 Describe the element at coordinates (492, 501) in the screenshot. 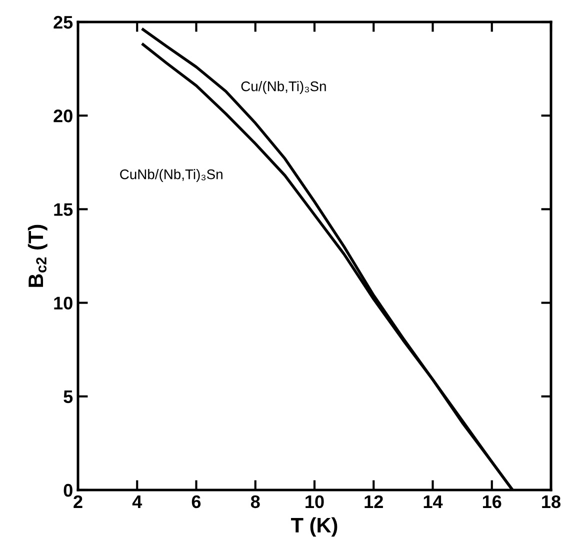

I see `x-tick-label: 16` at that location.